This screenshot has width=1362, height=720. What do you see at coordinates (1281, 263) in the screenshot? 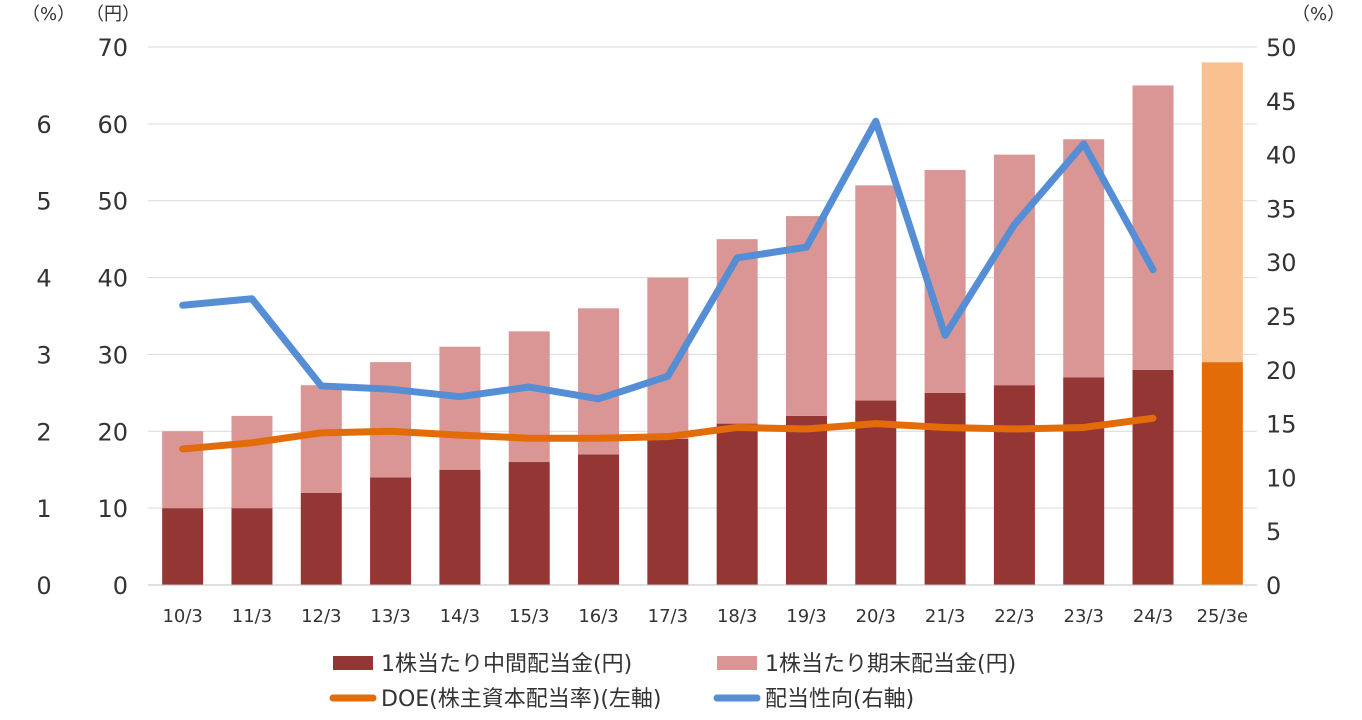
I see `right-tick-label: 30` at bounding box center [1281, 263].